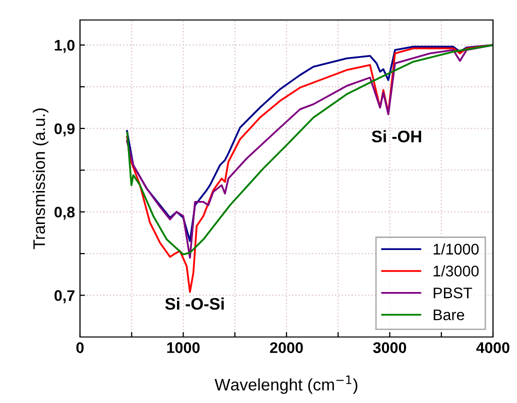 The width and height of the screenshot is (517, 403). I want to click on y-tick-label: 0,9, so click(64, 129).